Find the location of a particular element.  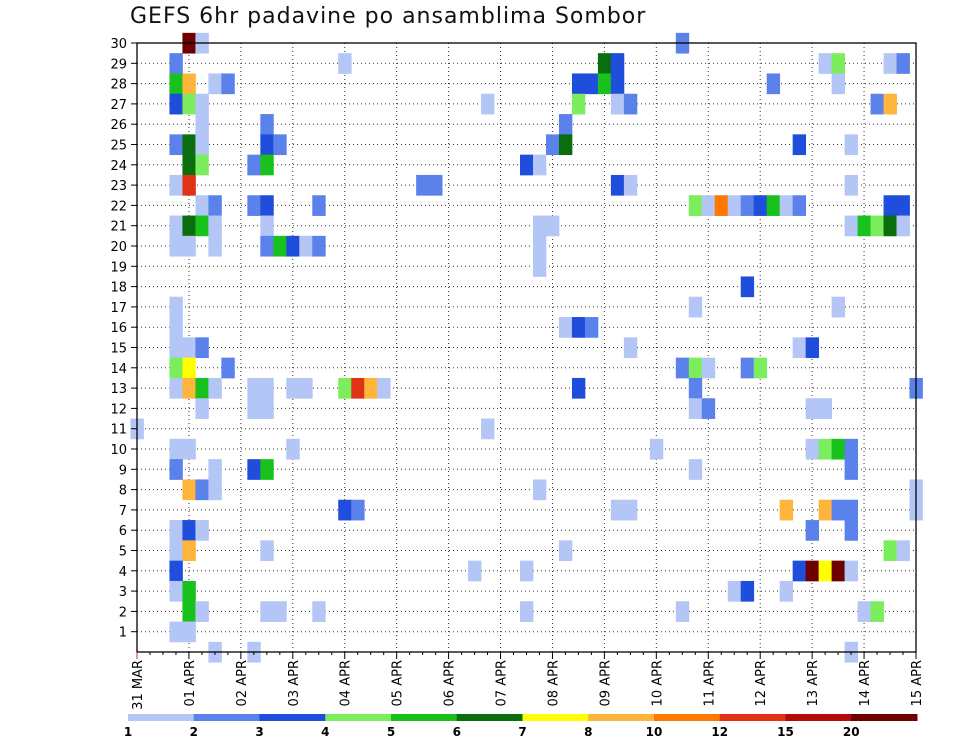

y-tick-label: 16 is located at coordinates (118, 328).